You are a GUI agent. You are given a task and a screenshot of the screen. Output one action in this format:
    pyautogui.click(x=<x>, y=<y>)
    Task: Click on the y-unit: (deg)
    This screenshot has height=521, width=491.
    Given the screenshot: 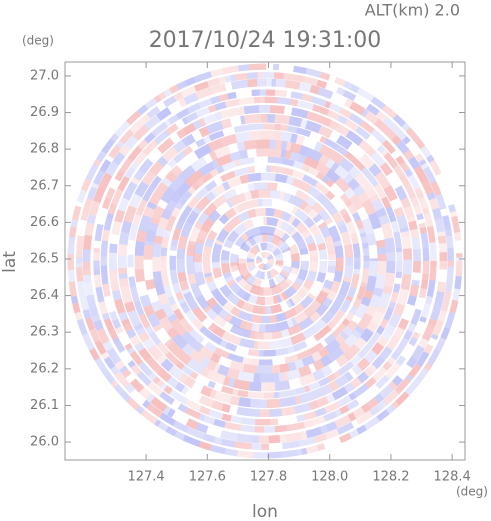 What is the action you would take?
    pyautogui.click(x=38, y=41)
    